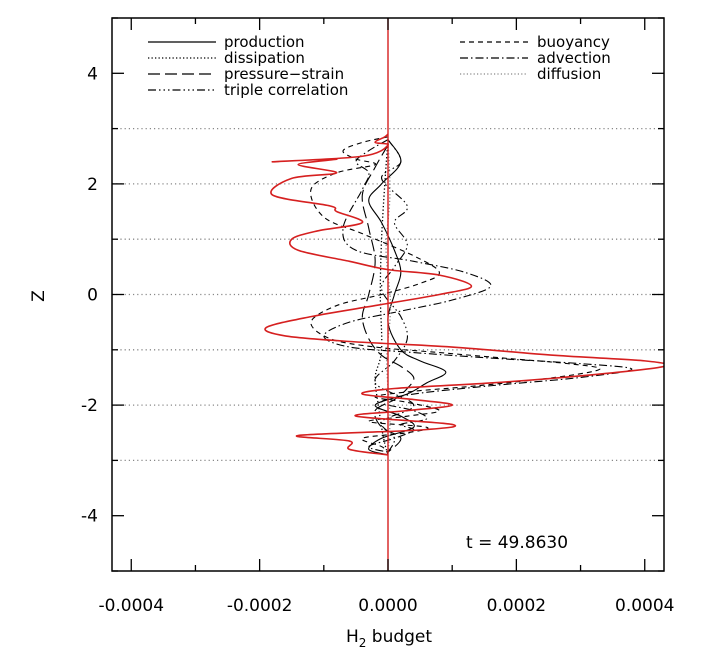  I want to click on series-line-pressure-strain, so click(388, 298).